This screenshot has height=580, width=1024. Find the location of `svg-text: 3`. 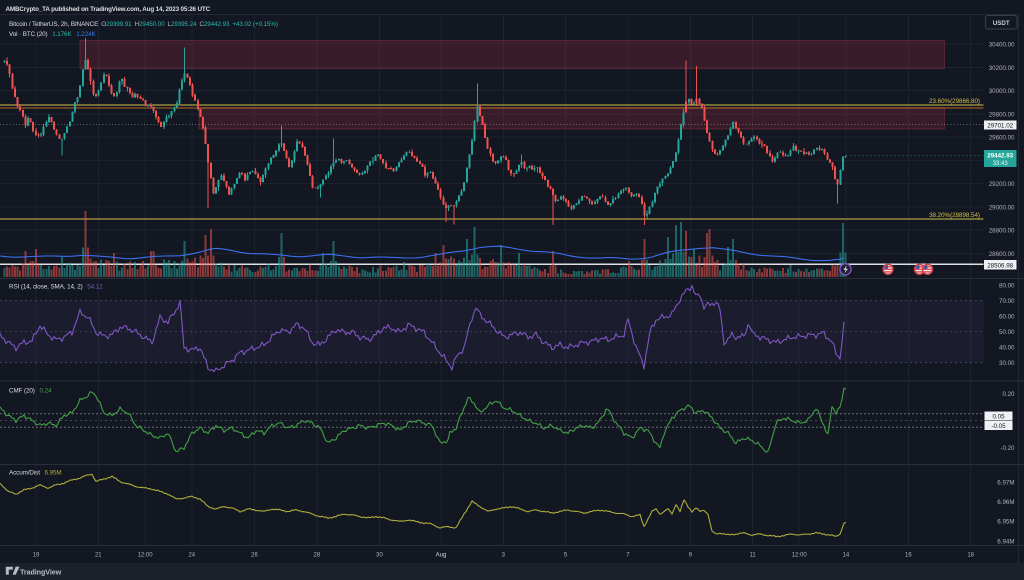

svg-text: 3 is located at coordinates (504, 556).